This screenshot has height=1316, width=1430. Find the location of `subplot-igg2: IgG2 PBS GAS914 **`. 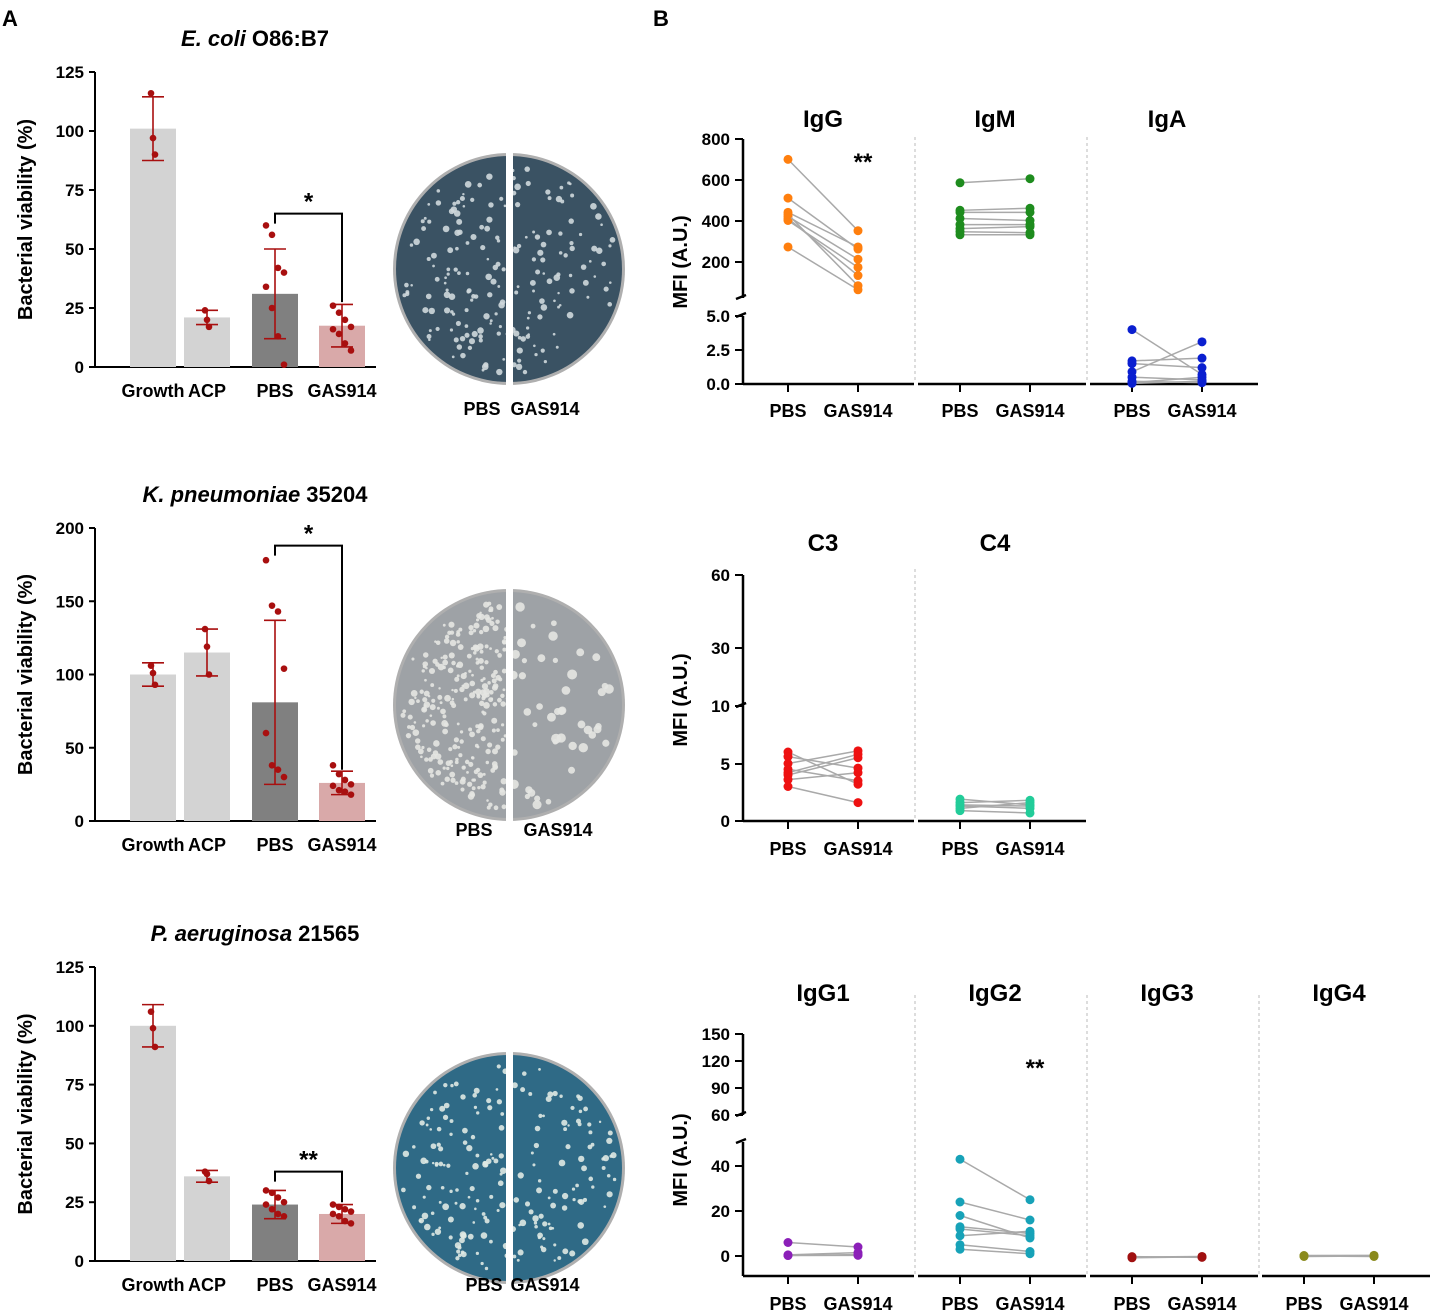

subplot-igg2: IgG2 PBS GAS914 ** is located at coordinates (1000, 1147).